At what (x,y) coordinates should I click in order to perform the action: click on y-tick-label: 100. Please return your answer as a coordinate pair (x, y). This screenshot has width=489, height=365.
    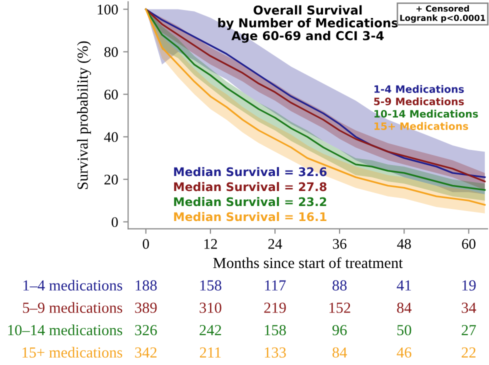
    Looking at the image, I should click on (108, 9).